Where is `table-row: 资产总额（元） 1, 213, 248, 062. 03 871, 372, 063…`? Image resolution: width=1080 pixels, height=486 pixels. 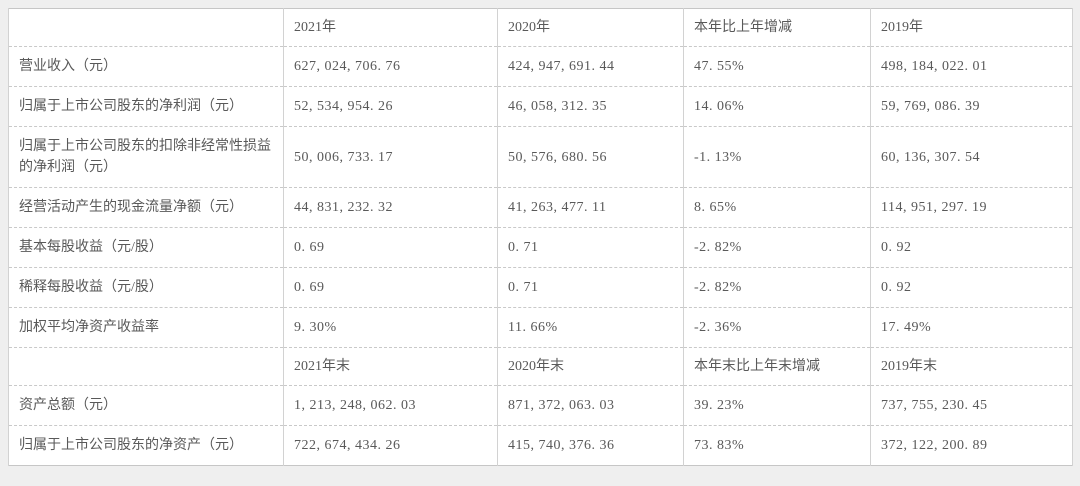 table-row: 资产总额（元） 1, 213, 248, 062. 03 871, 372, 063… is located at coordinates (540, 405).